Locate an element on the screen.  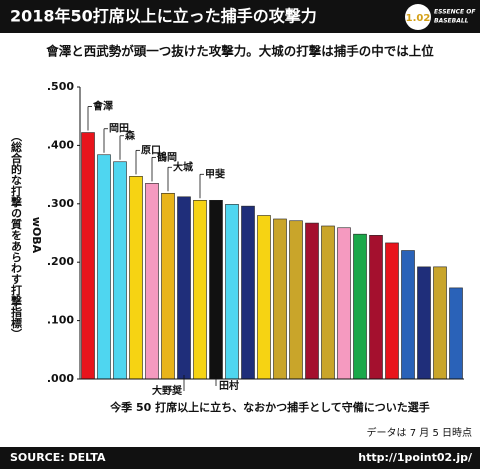
chart-subtitle: 會澤と西武勢が頭一つ抜けた攻撃力。大城の打撃は捕手の中では上位 is located at coordinates (240, 51).